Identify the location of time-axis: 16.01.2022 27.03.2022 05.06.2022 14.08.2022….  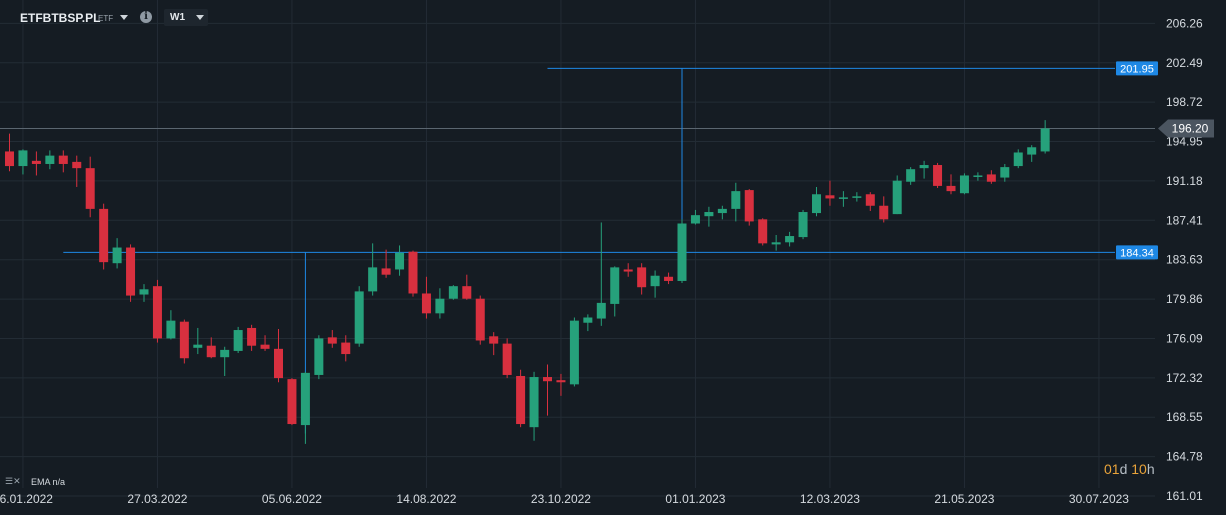
(564, 499).